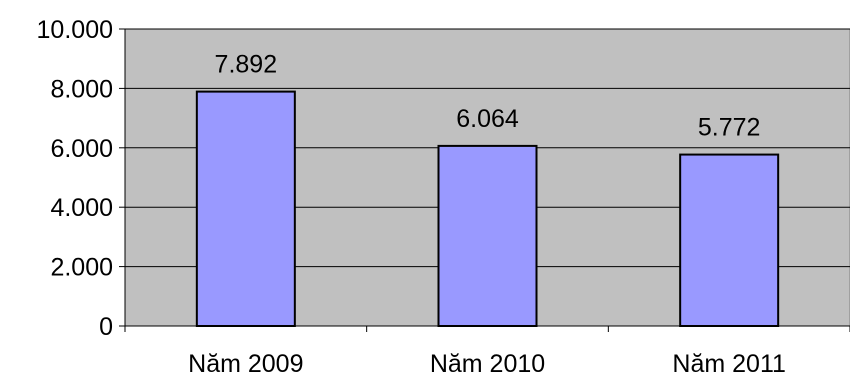 The width and height of the screenshot is (850, 381). I want to click on y-tick-label: 10.000, so click(75, 30).